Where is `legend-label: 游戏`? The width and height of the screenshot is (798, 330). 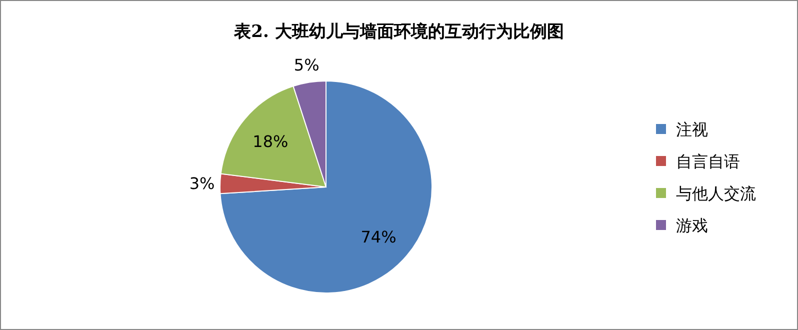 legend-label: 游戏 is located at coordinates (692, 225).